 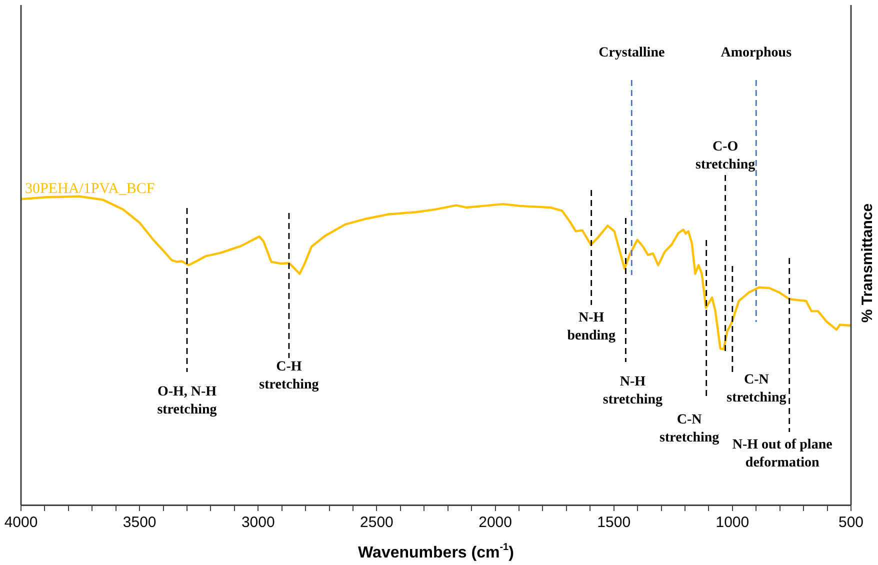 I want to click on x-tick-label: 4000, so click(x=21, y=523).